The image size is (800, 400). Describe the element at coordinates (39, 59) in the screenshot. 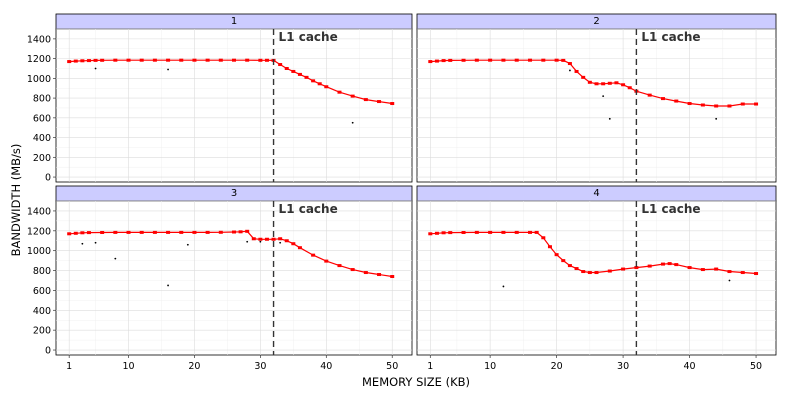

I see `y-tick-label: 1200` at that location.